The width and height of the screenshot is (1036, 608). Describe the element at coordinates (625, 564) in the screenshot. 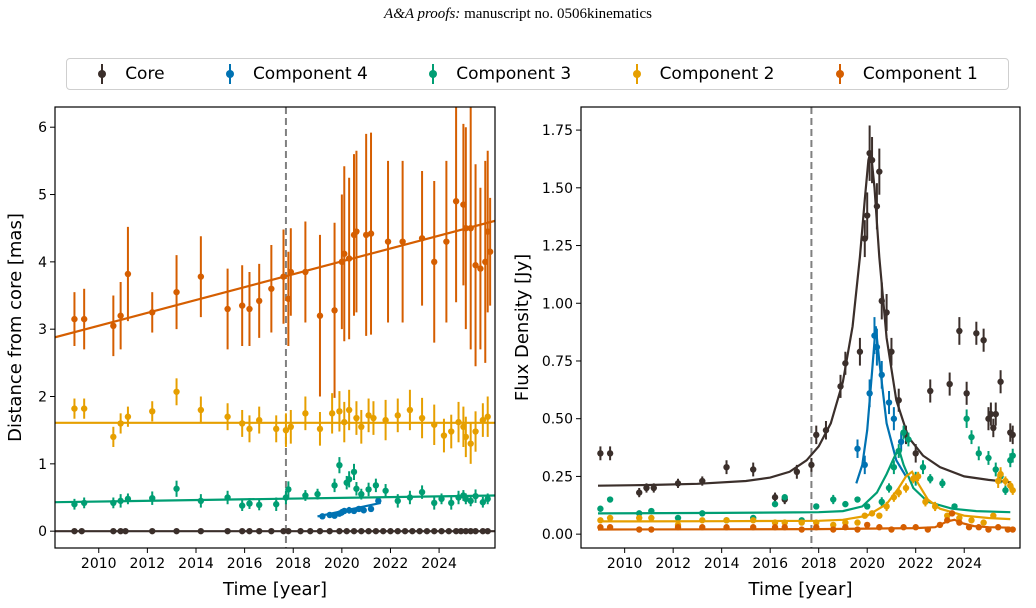

I see `x-tick-label: 2010` at that location.